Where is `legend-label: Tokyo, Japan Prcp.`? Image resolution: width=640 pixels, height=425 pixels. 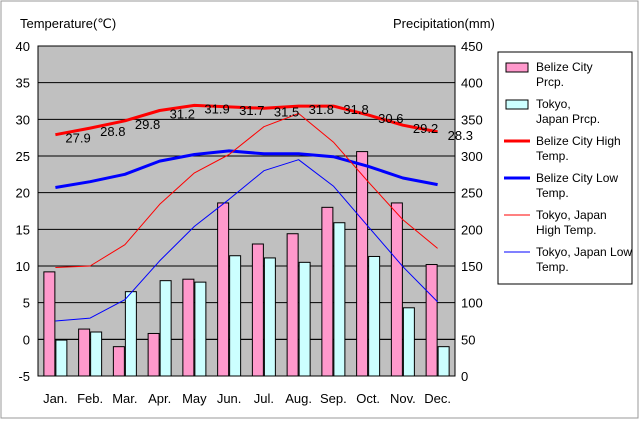
legend-label: Tokyo, Japan Prcp. is located at coordinates (568, 111).